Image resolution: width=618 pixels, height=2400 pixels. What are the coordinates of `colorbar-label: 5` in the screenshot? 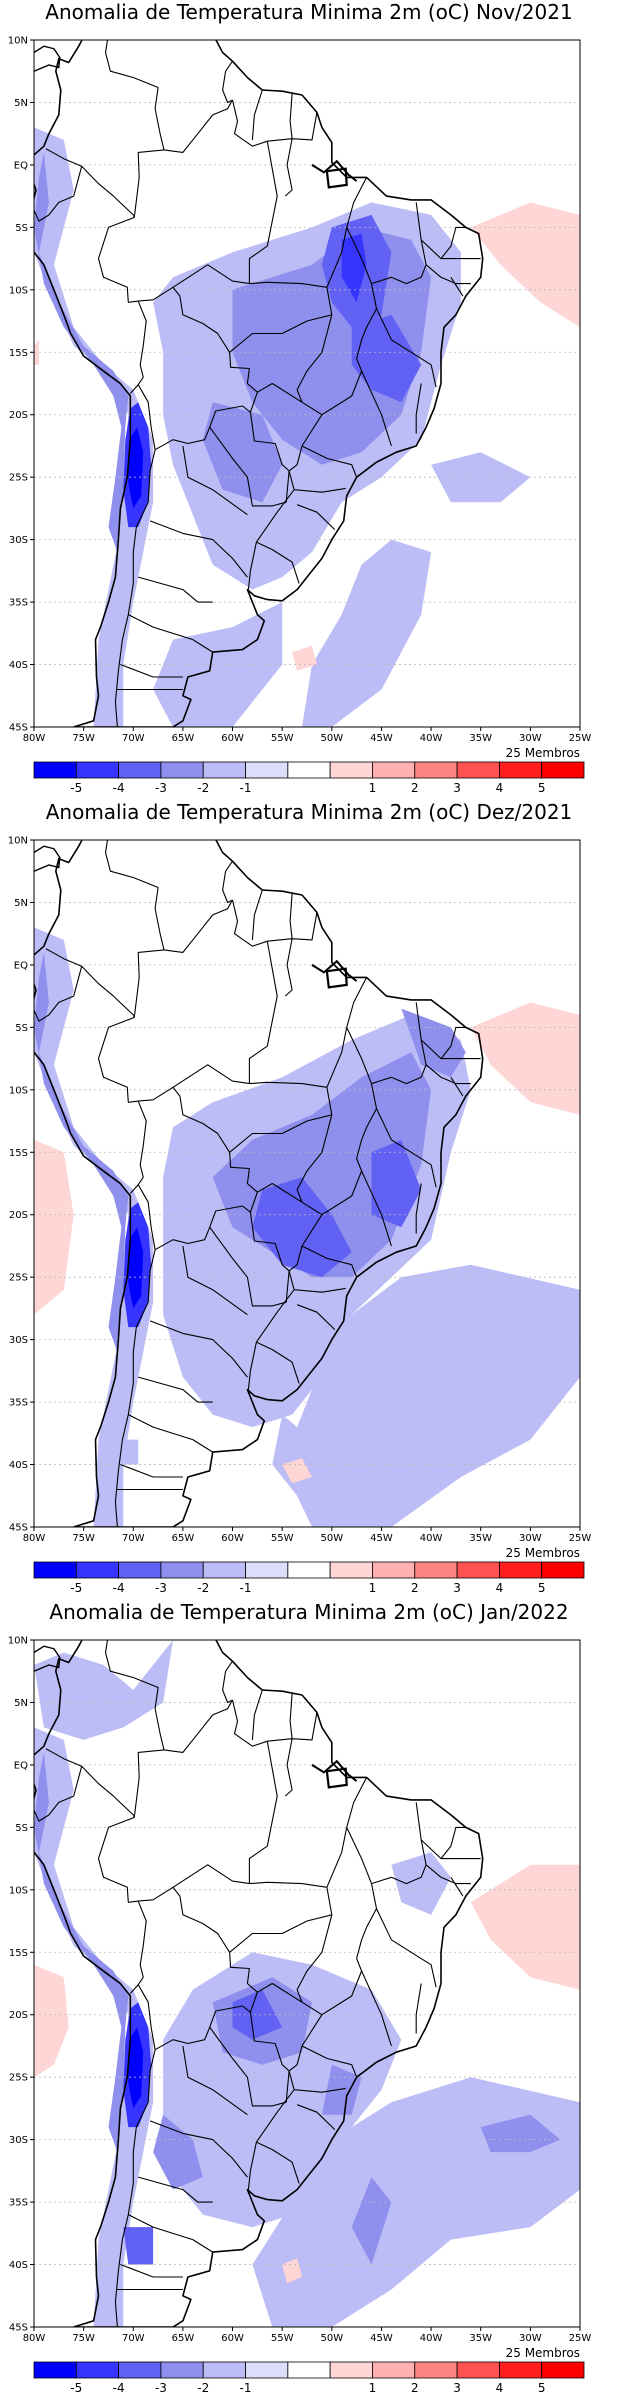 It's located at (542, 2388).